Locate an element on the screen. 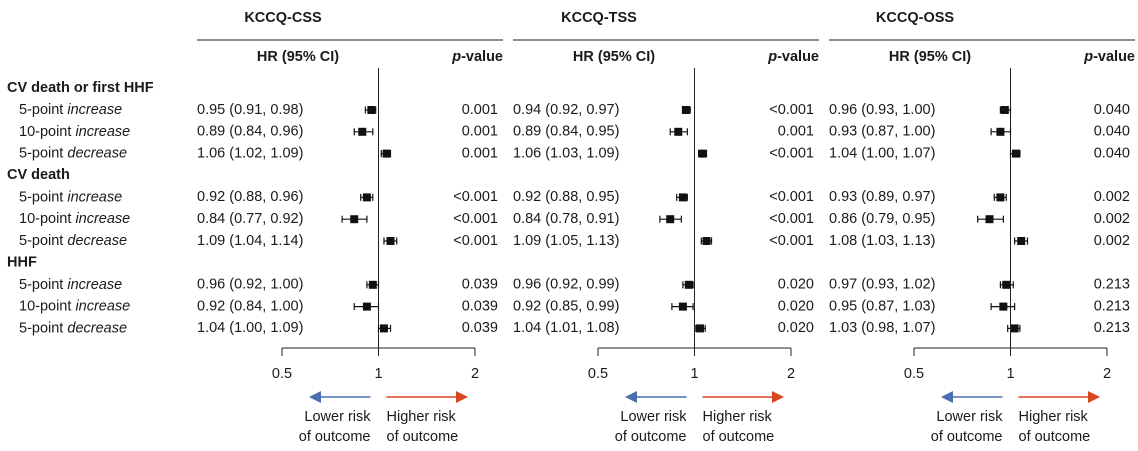  hr-ci-label: 0.93 (0.87, 1.00) is located at coordinates (882, 132).